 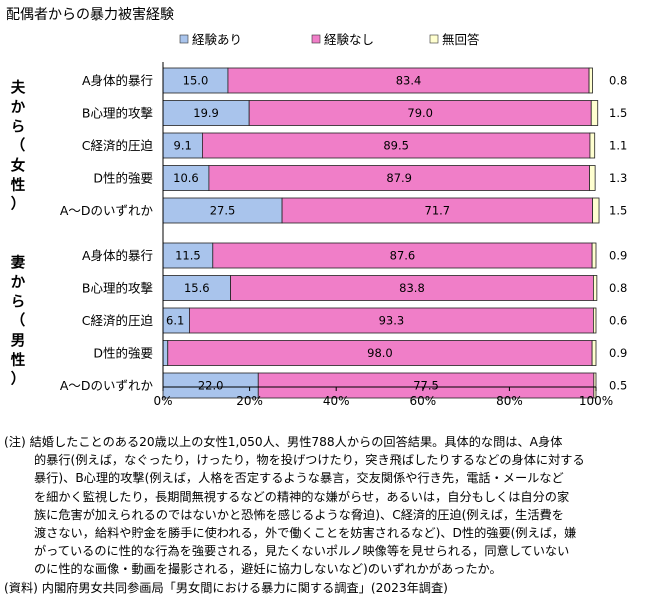 What do you see at coordinates (217, 39) in the screenshot?
I see `legend-label: 経験あり` at bounding box center [217, 39].